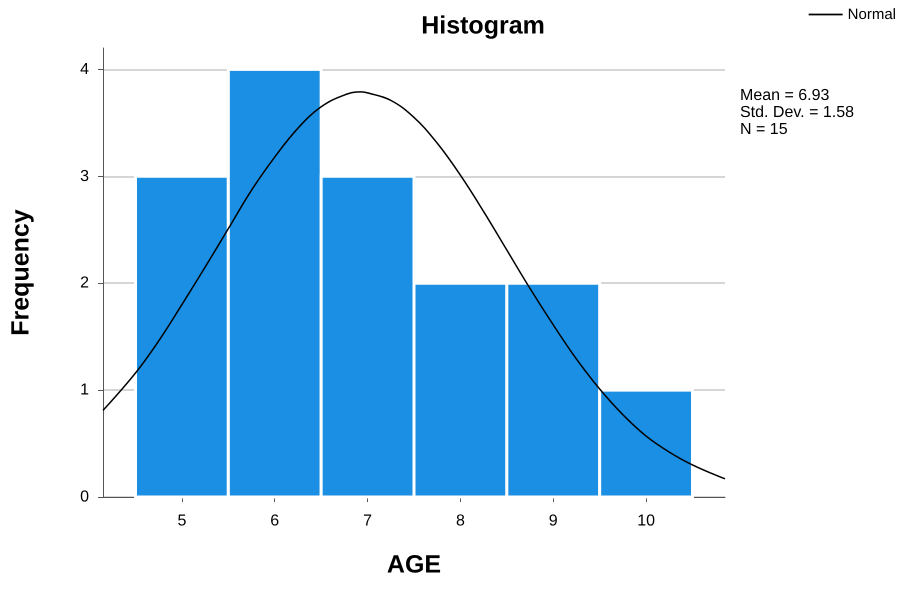 This screenshot has width=911, height=594. I want to click on x-tick-label: 7, so click(367, 521).